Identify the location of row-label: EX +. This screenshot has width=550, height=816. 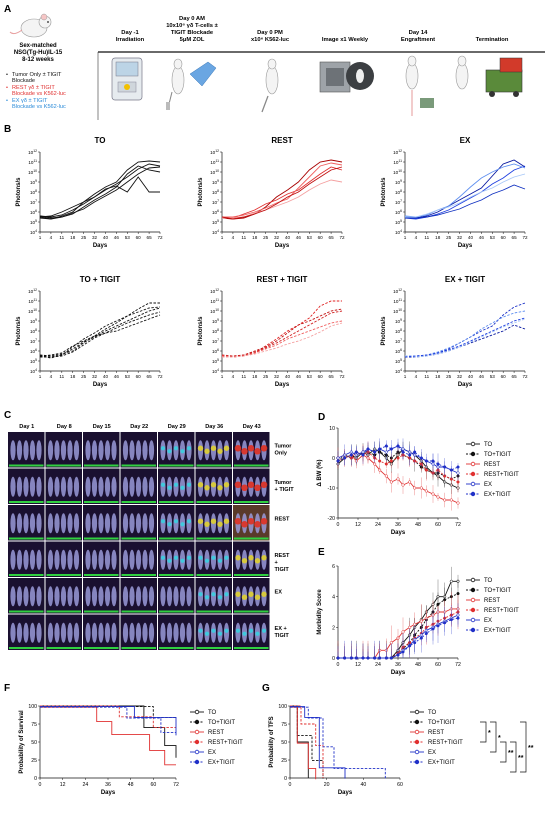
(281, 629).